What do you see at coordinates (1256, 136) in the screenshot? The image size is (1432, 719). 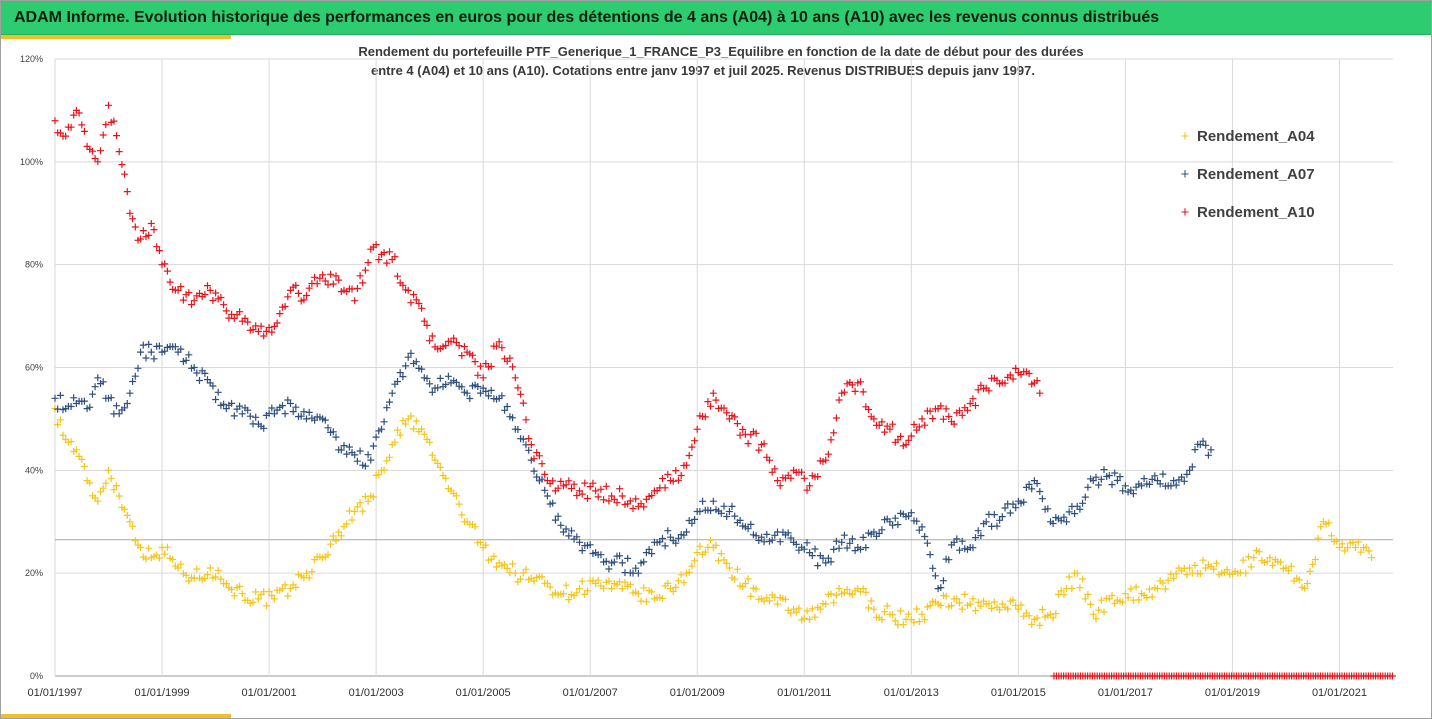 I see `legend-label-a04: Rendement_A04` at bounding box center [1256, 136].